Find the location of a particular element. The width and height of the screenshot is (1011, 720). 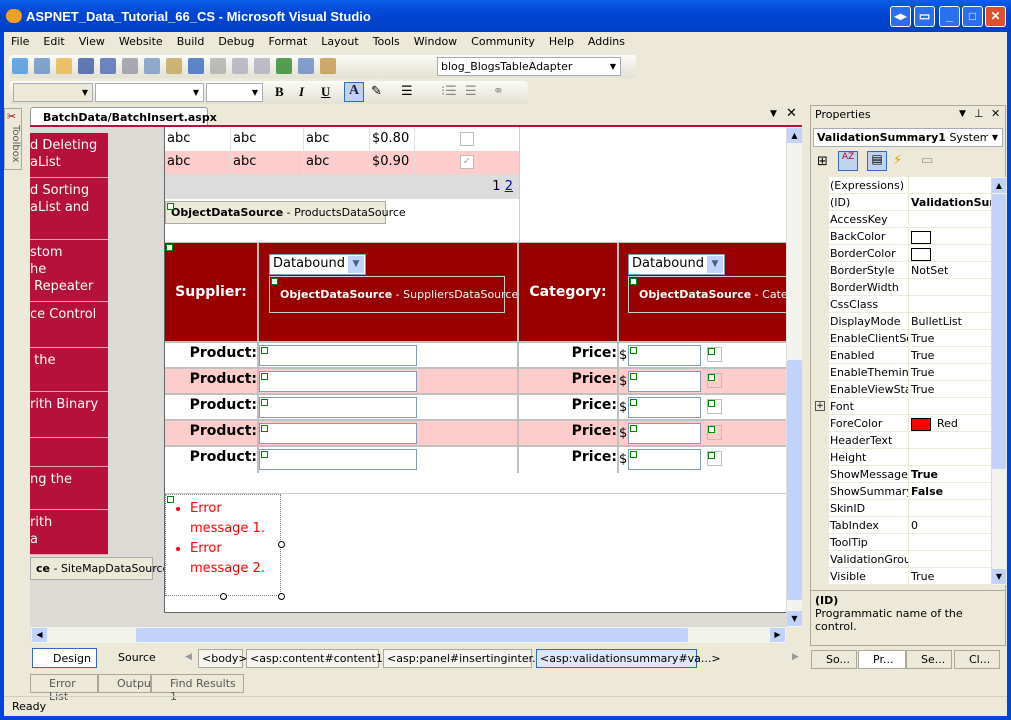

category-dropdown: Databound ▼ is located at coordinates (676, 264).